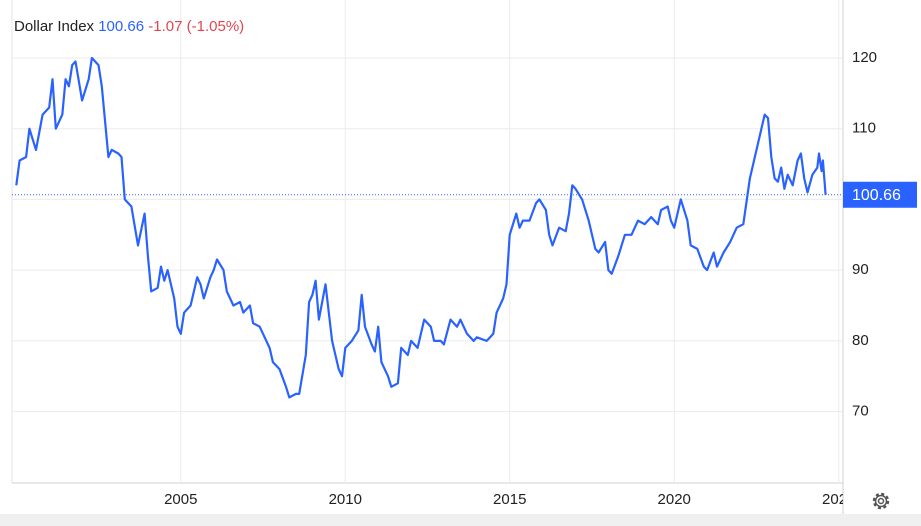  What do you see at coordinates (180, 499) in the screenshot?
I see `x-tick-label: 2005` at bounding box center [180, 499].